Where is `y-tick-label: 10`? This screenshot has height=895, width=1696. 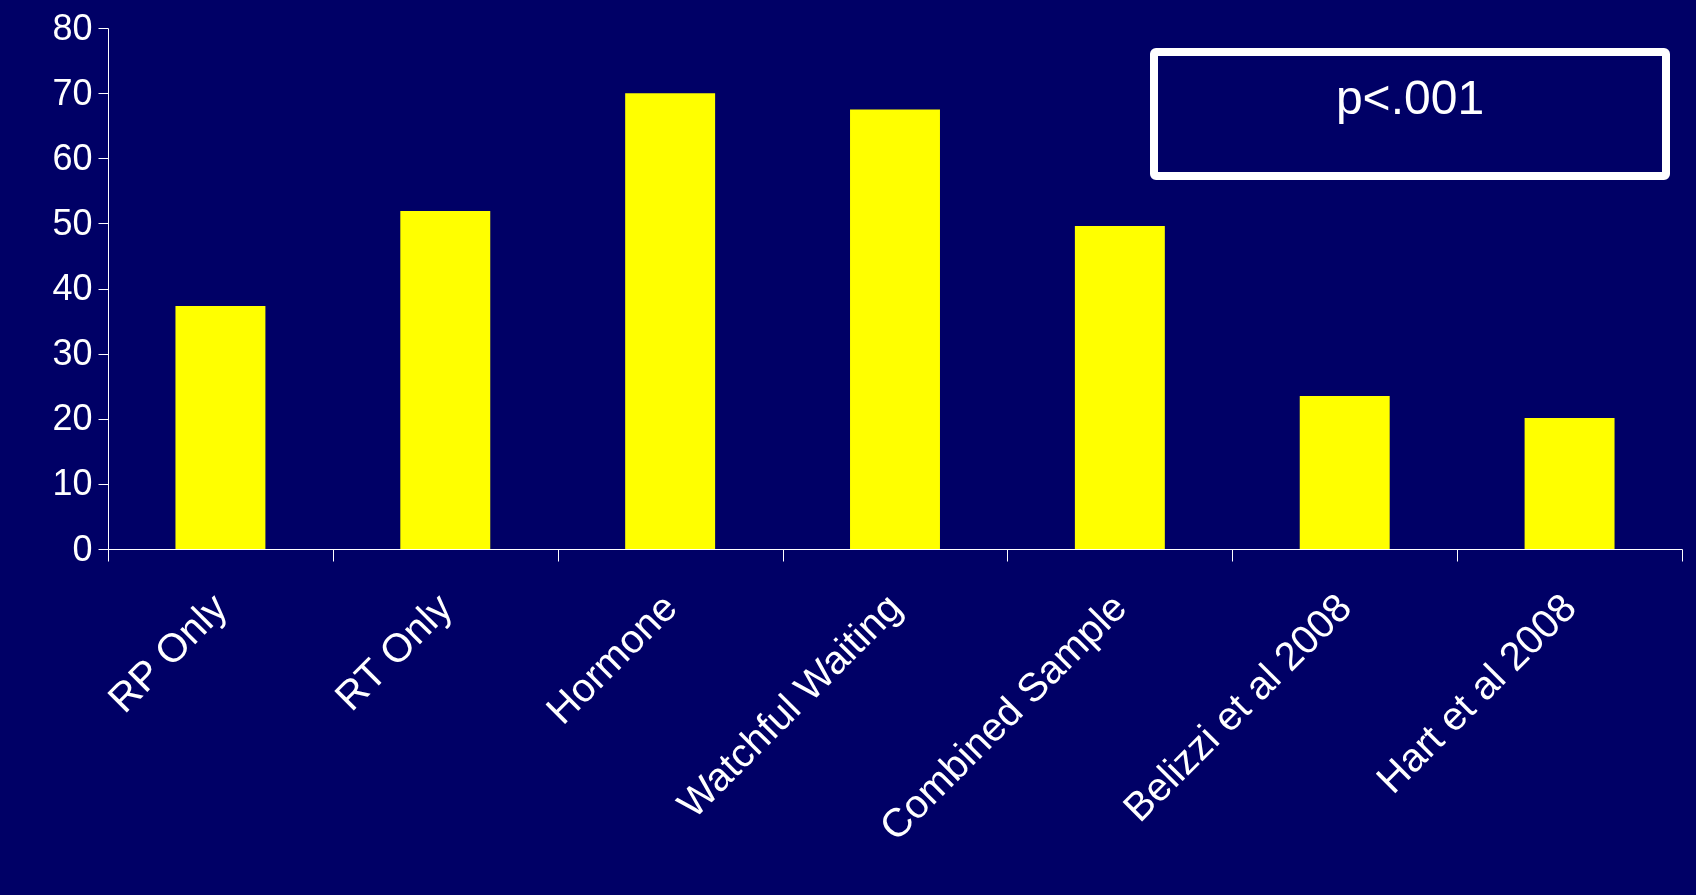
y-tick-label: 10 is located at coordinates (72, 483).